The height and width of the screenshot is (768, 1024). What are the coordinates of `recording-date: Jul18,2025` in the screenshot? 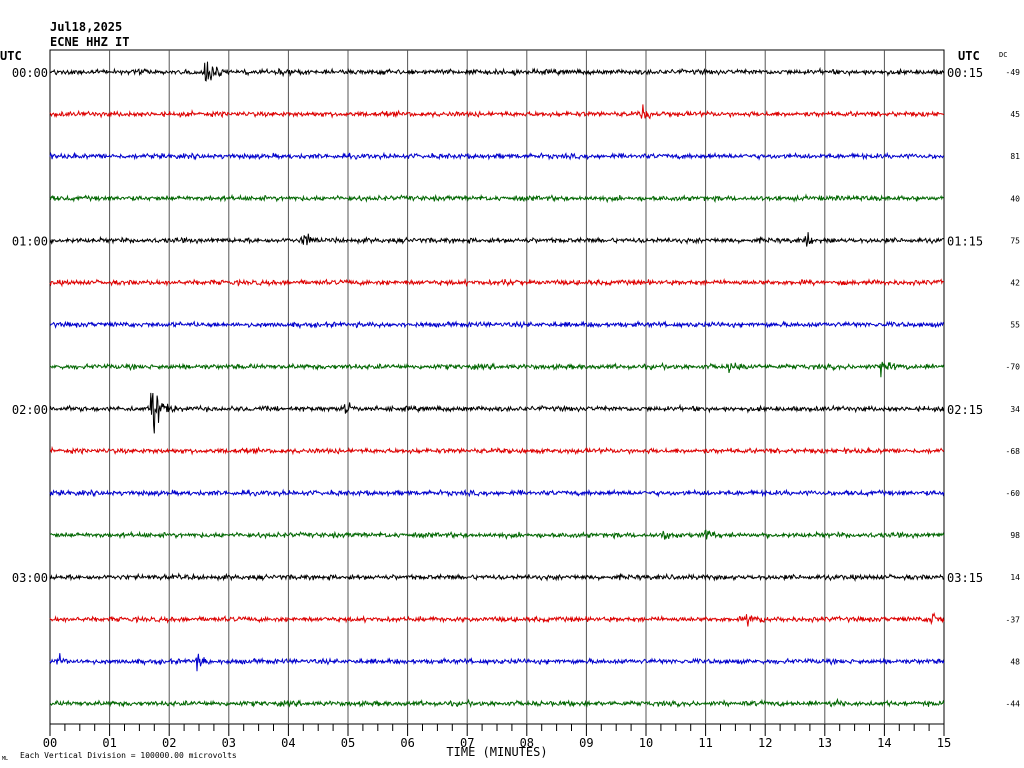 It's located at (86, 27).